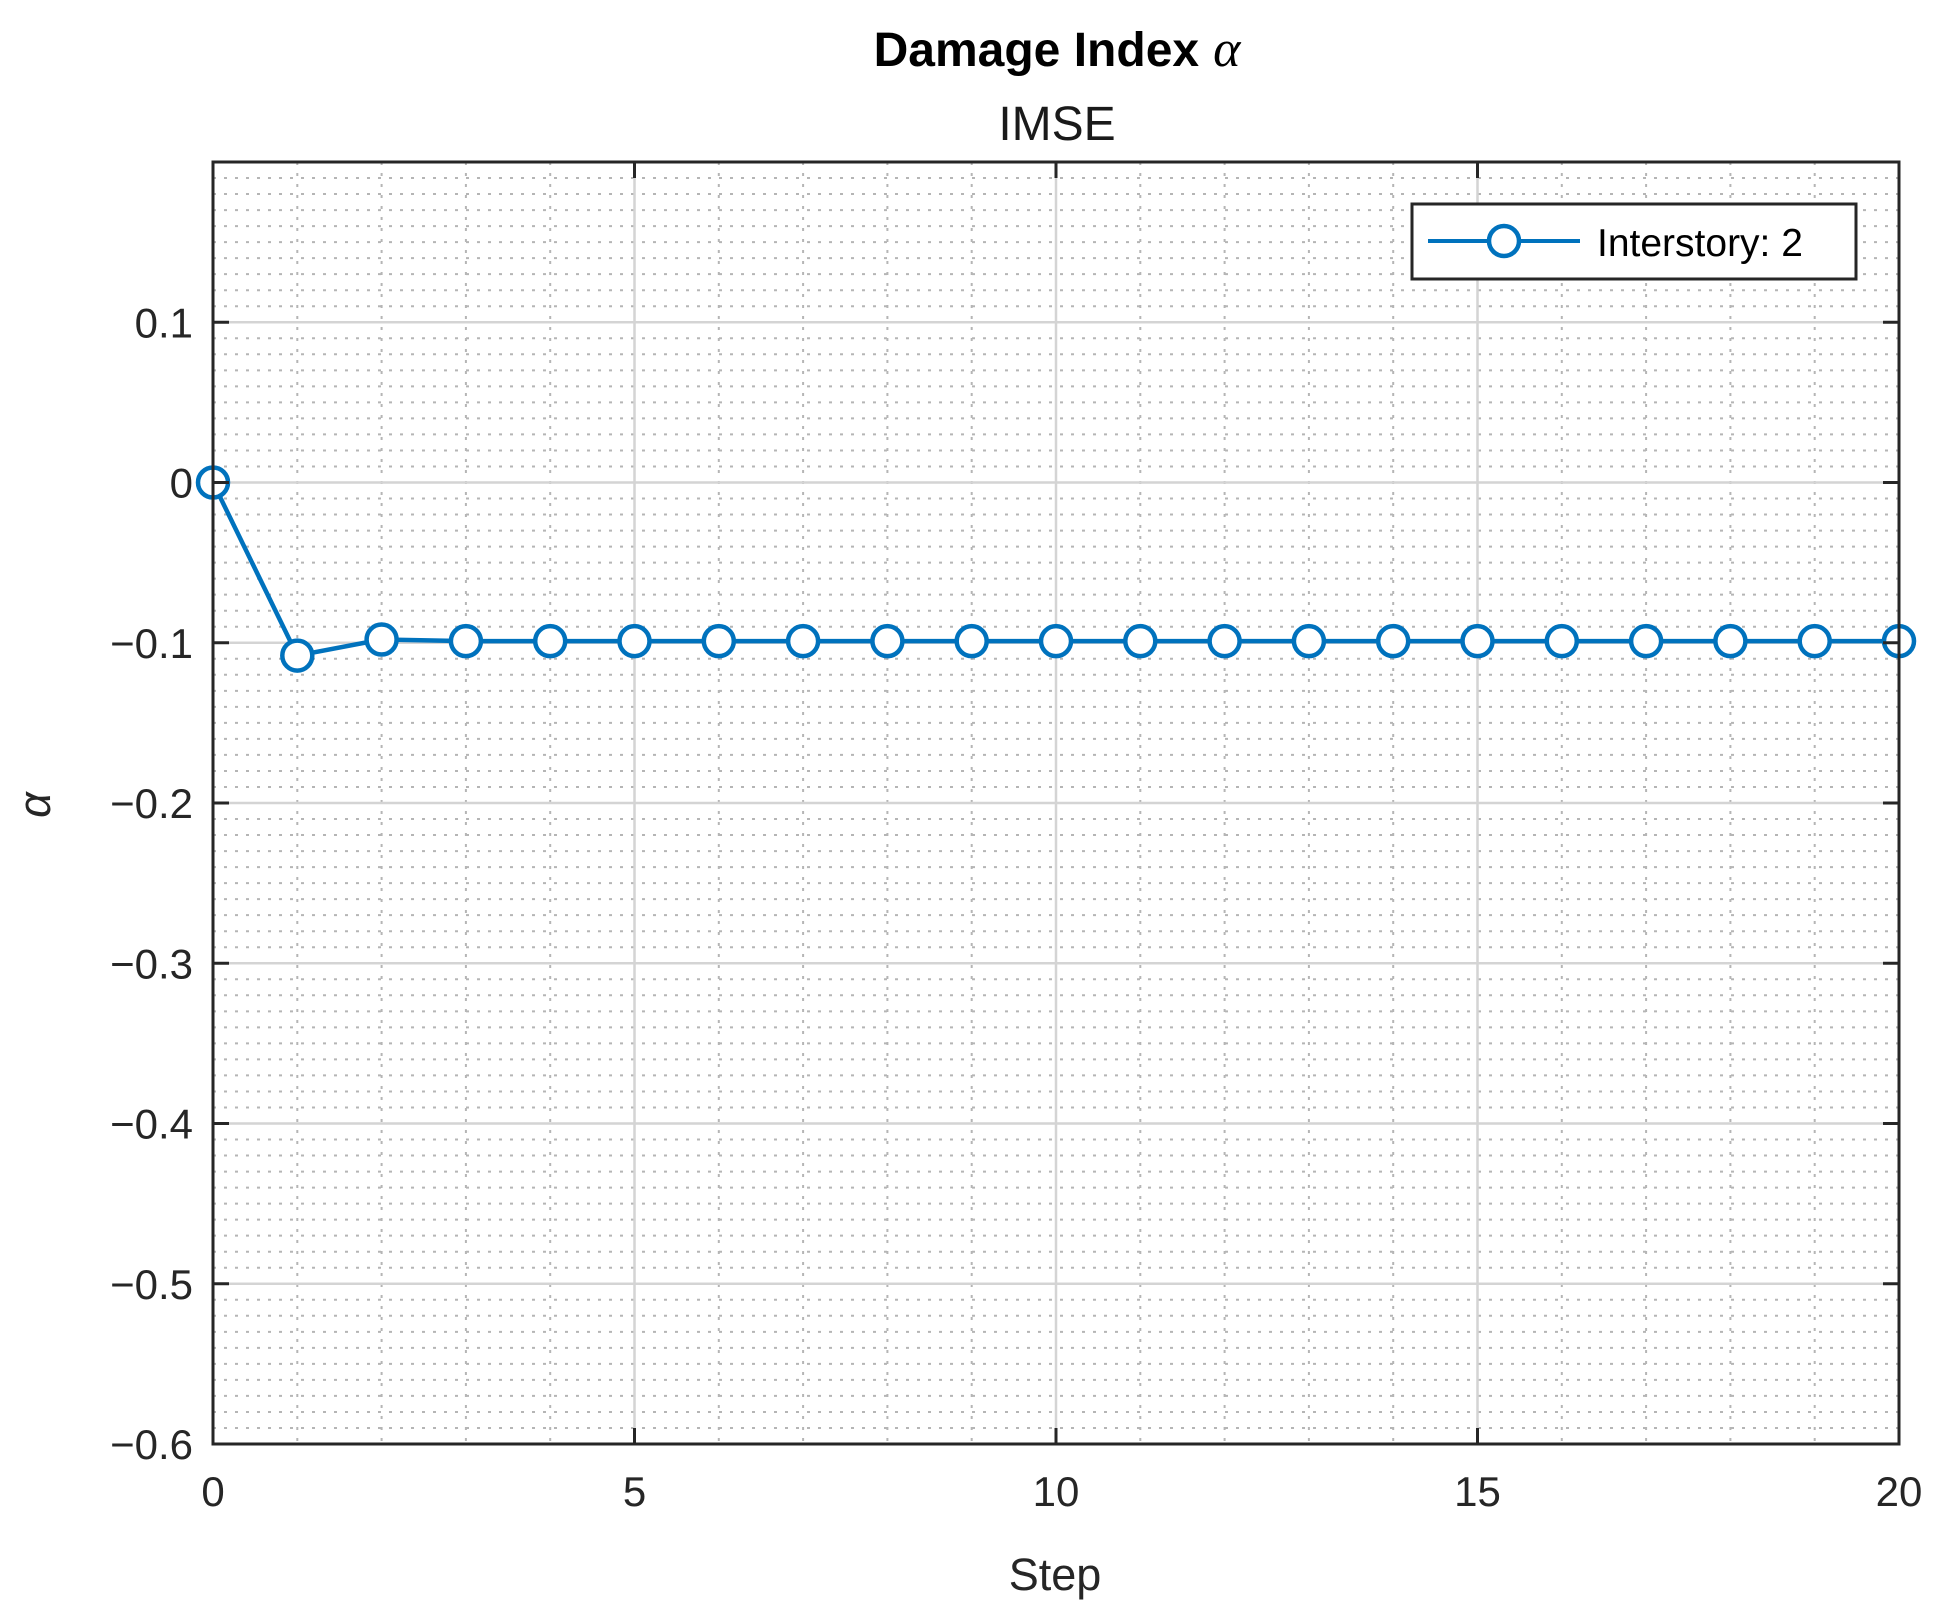 The width and height of the screenshot is (1942, 1616). Describe the element at coordinates (164, 322) in the screenshot. I see `y-tick-label: 0.1` at that location.